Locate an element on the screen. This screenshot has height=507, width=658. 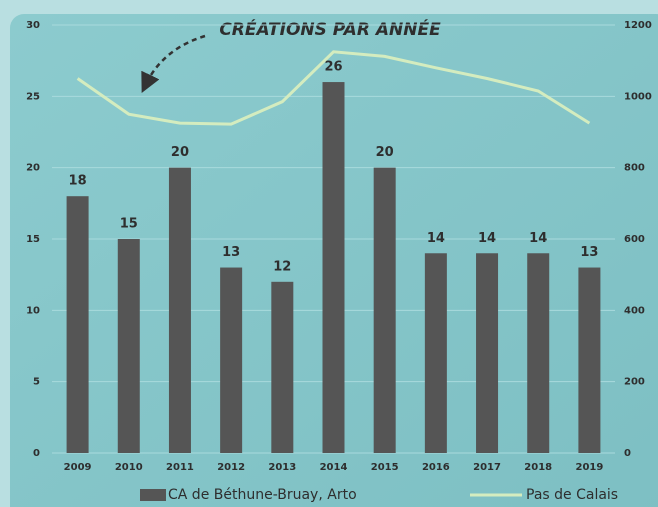
y2-tick-label: 800 is located at coordinates (634, 168).